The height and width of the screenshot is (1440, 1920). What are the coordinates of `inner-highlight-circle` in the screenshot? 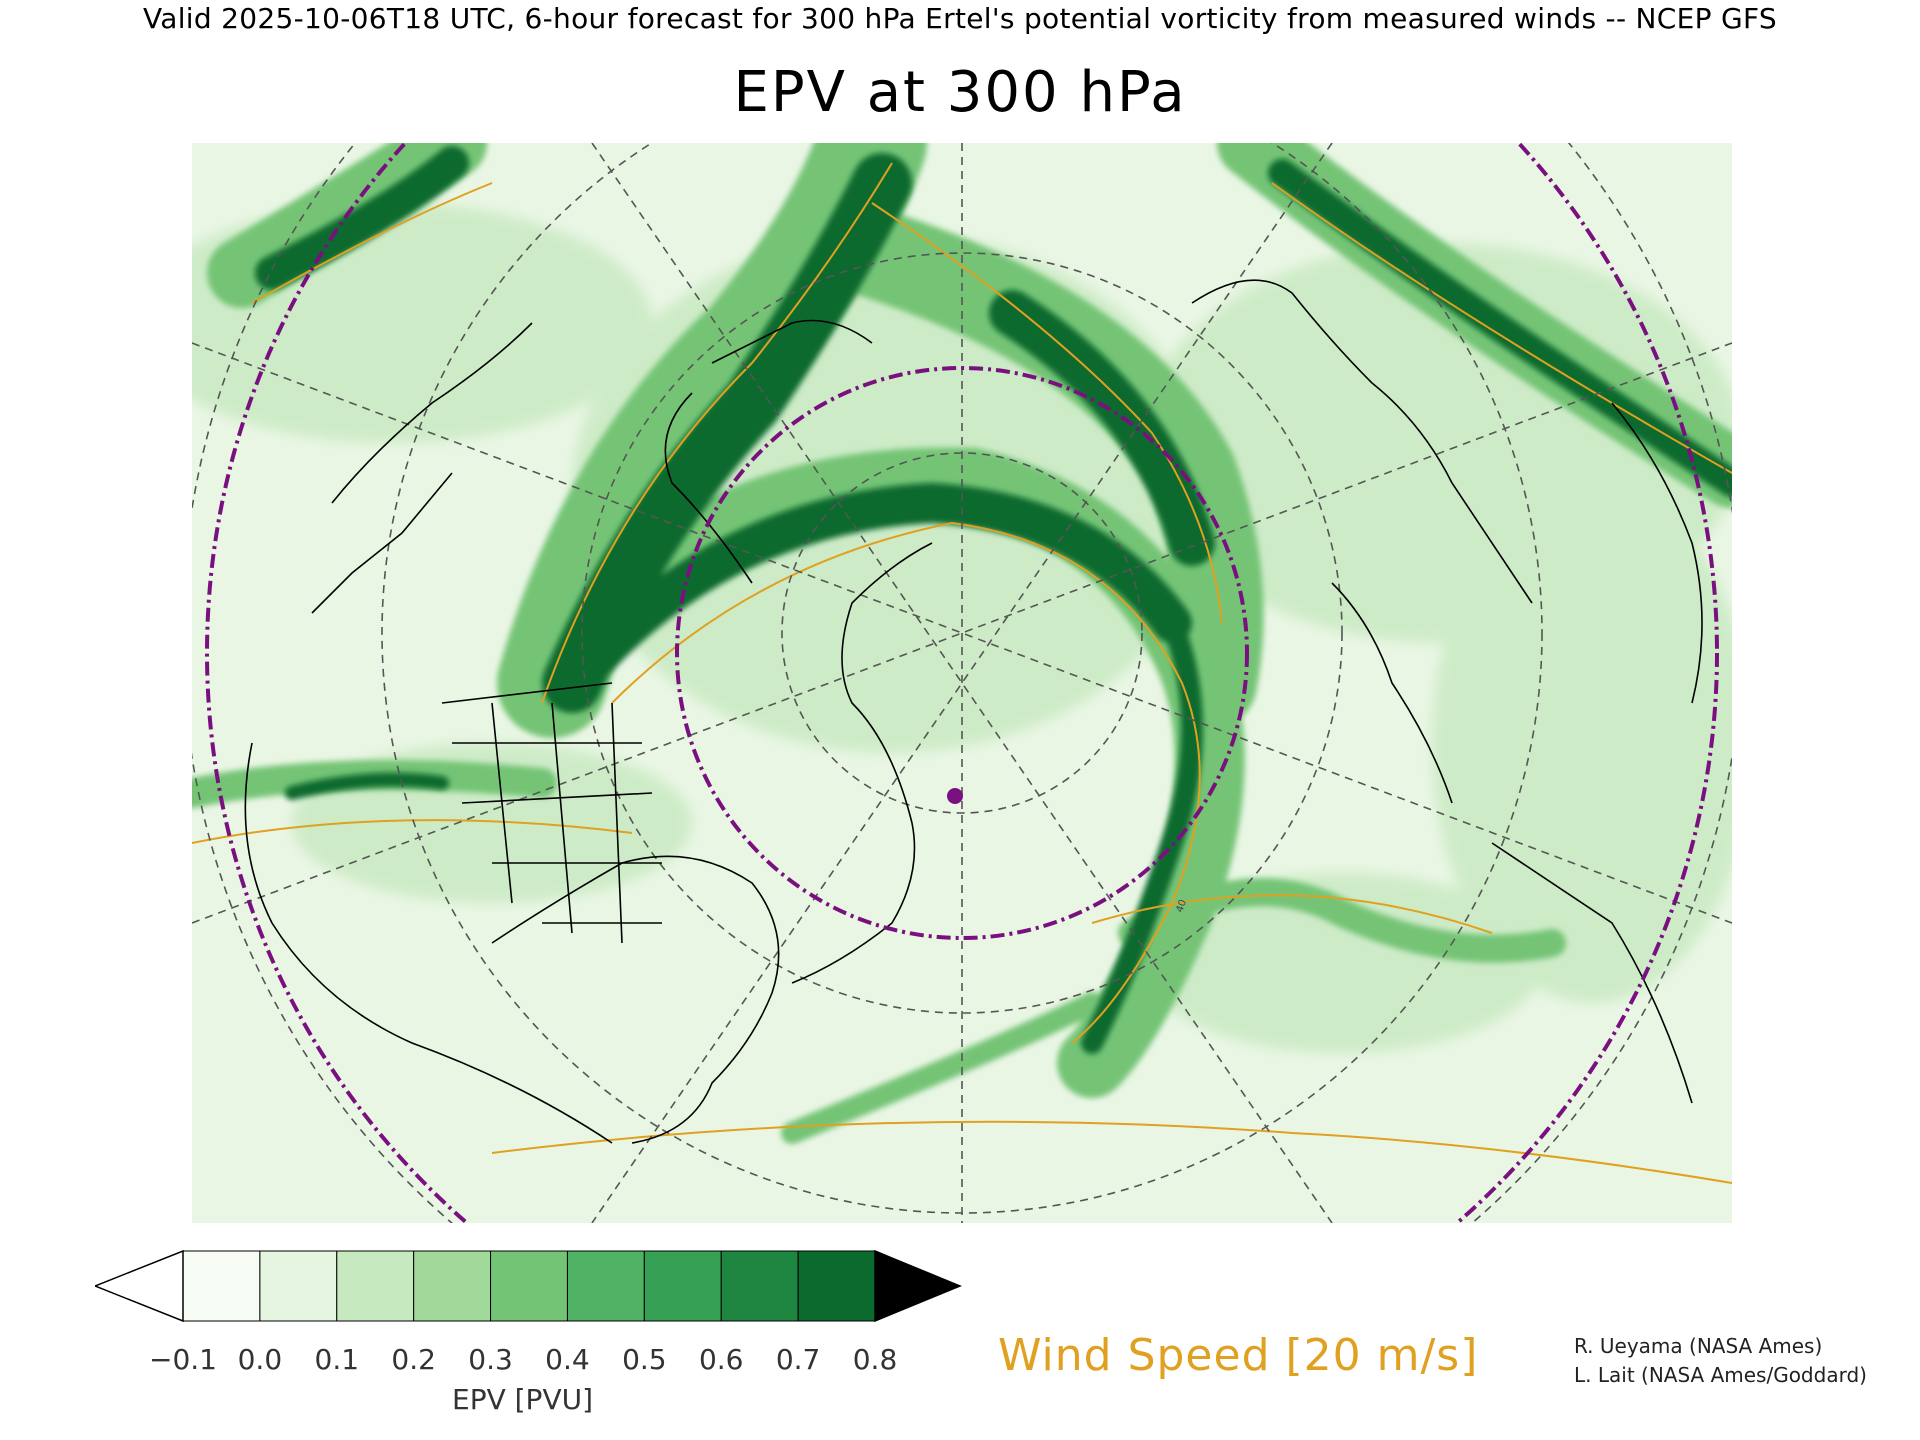 It's located at (962, 653).